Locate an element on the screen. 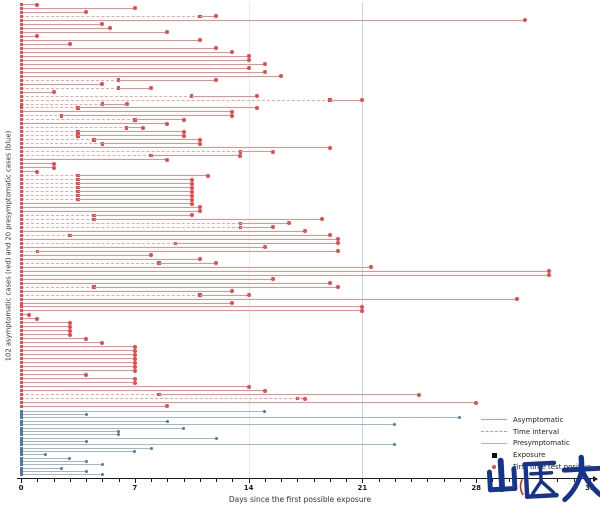 The height and width of the screenshot is (513, 600). legend-exposure-icon is located at coordinates (494, 455).